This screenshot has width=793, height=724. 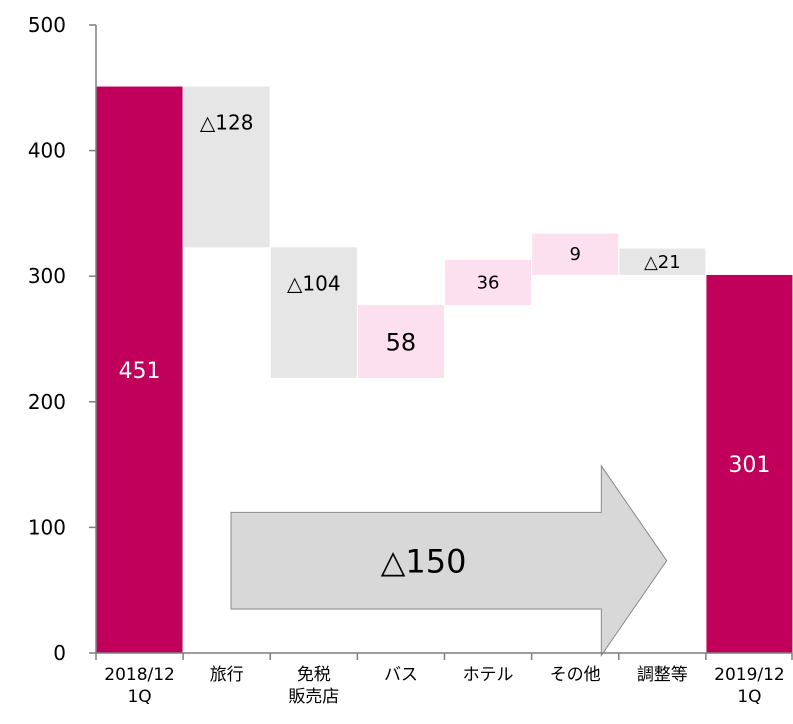 What do you see at coordinates (139, 686) in the screenshot?
I see `category-label-0: 2018/12 1Q` at bounding box center [139, 686].